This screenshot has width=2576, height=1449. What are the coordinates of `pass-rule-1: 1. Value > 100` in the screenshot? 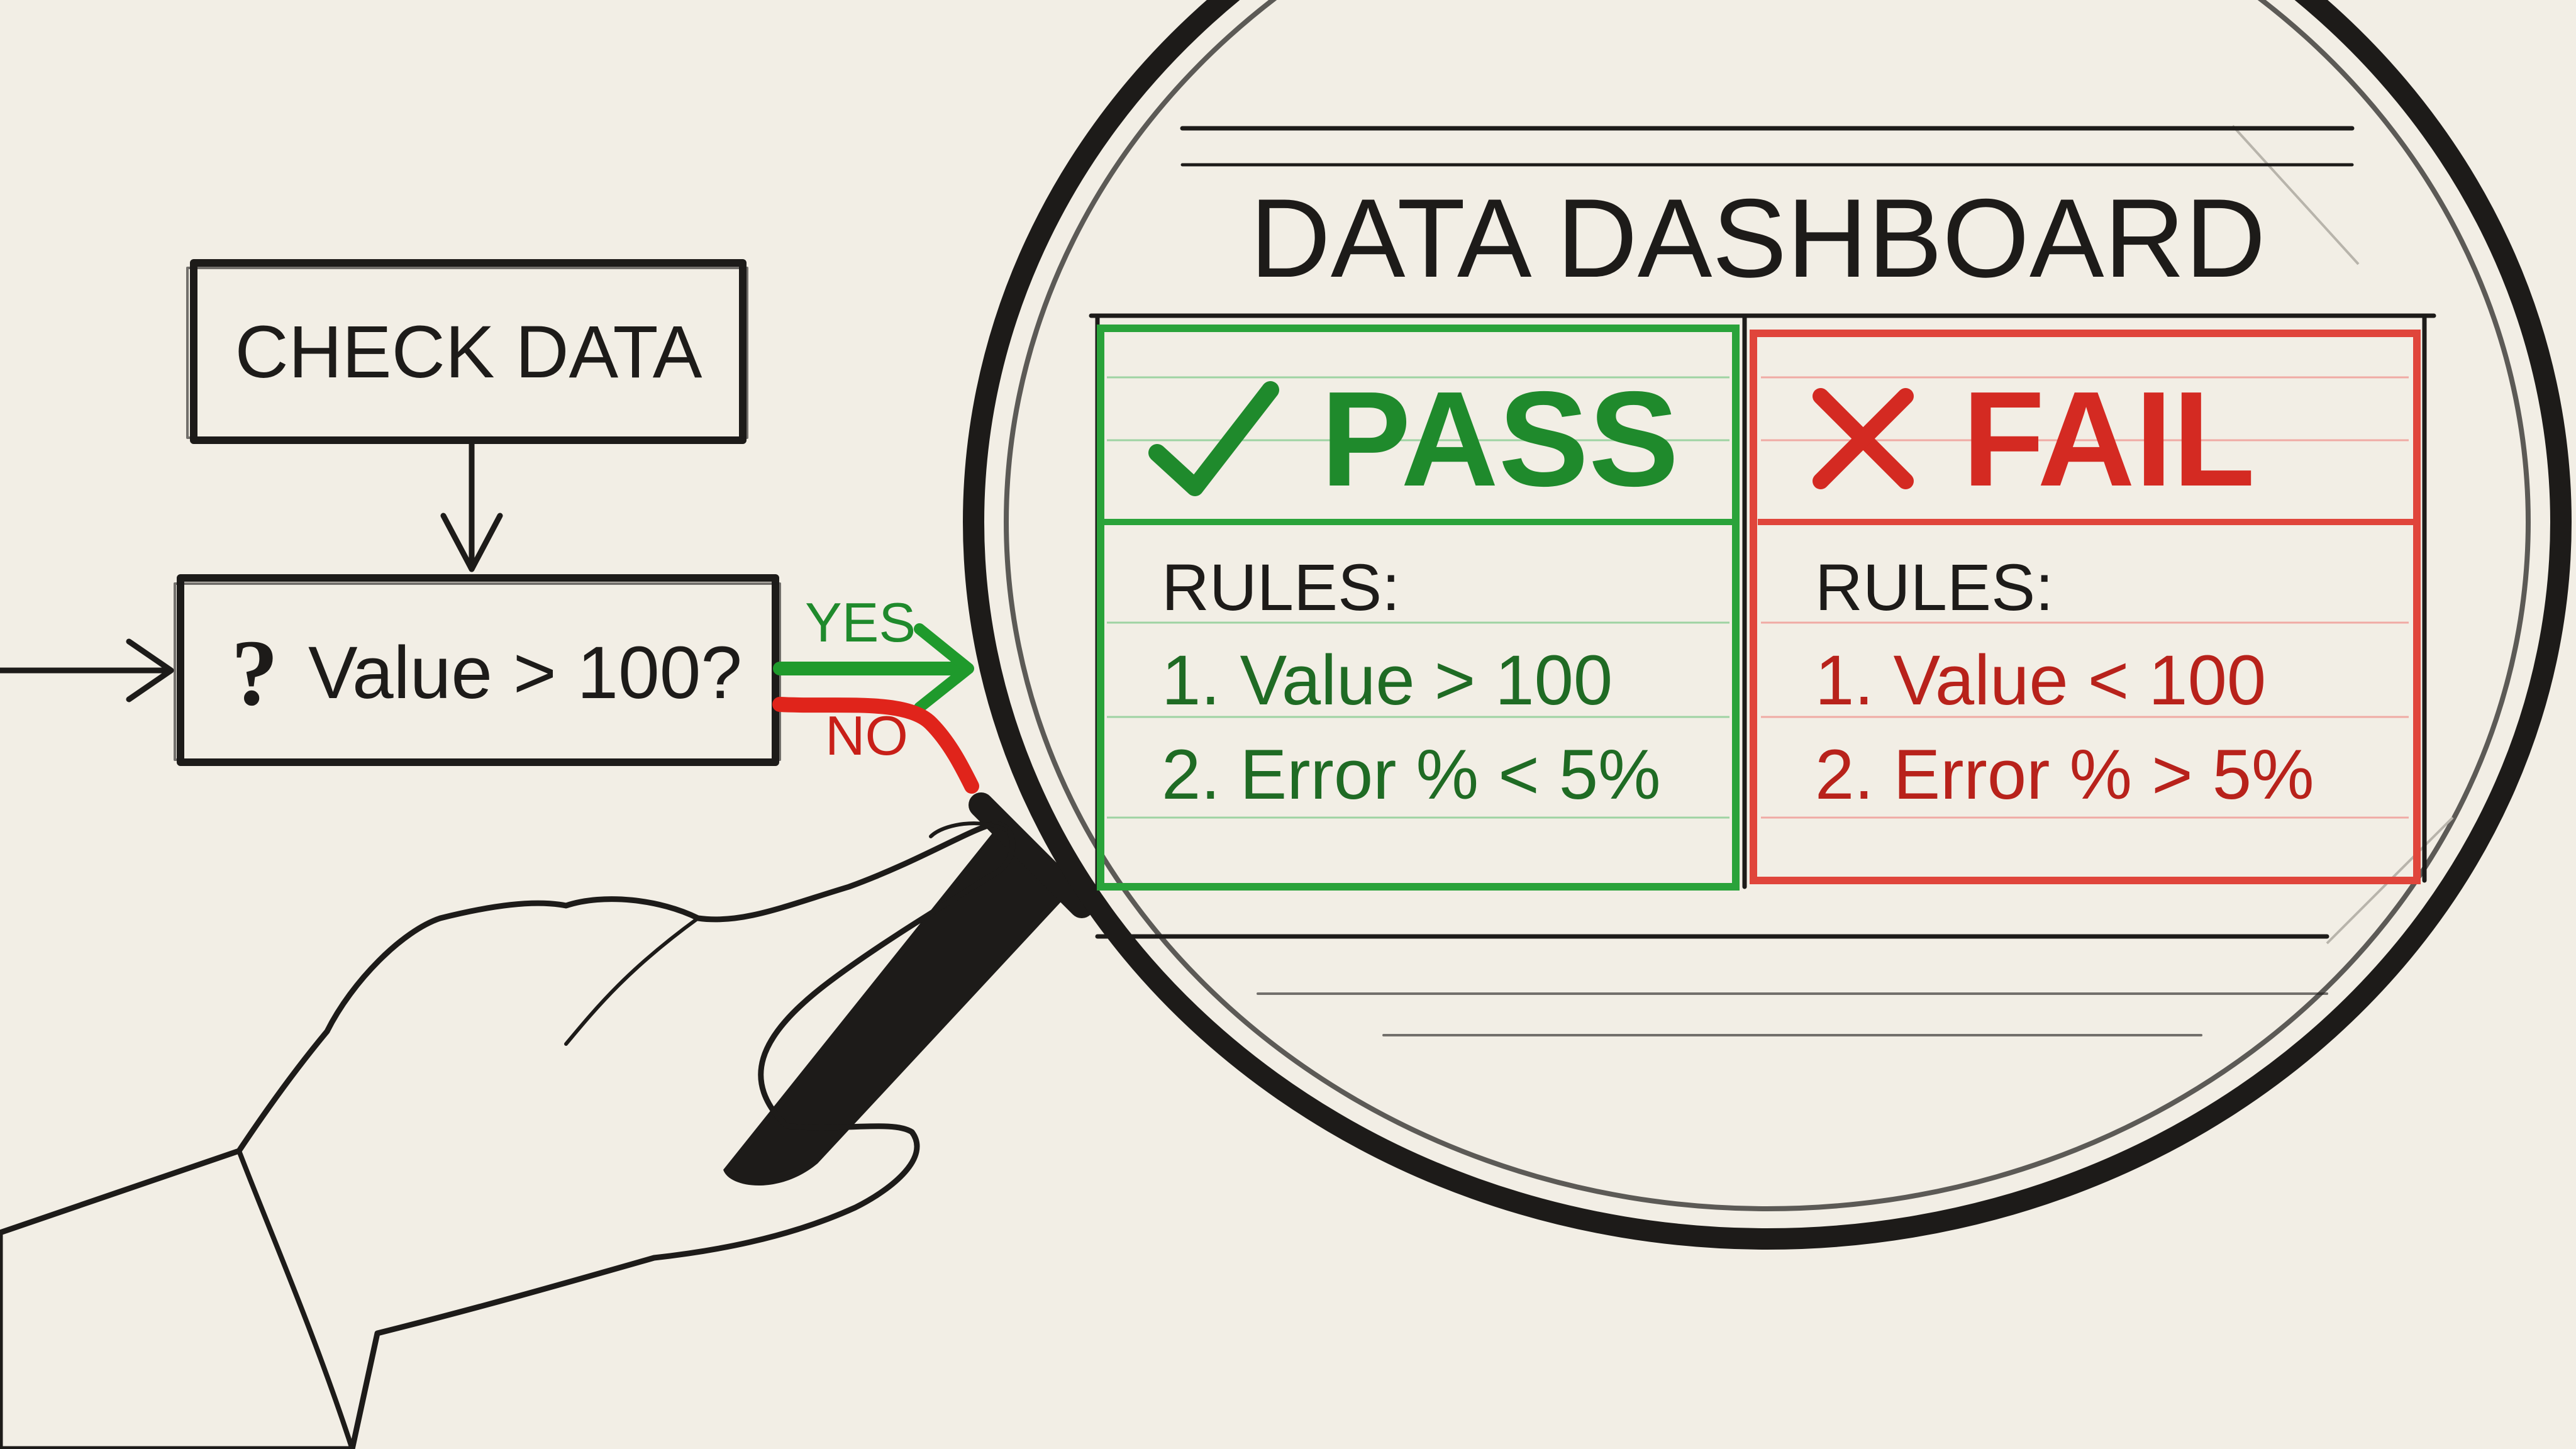 It's located at (1387, 680).